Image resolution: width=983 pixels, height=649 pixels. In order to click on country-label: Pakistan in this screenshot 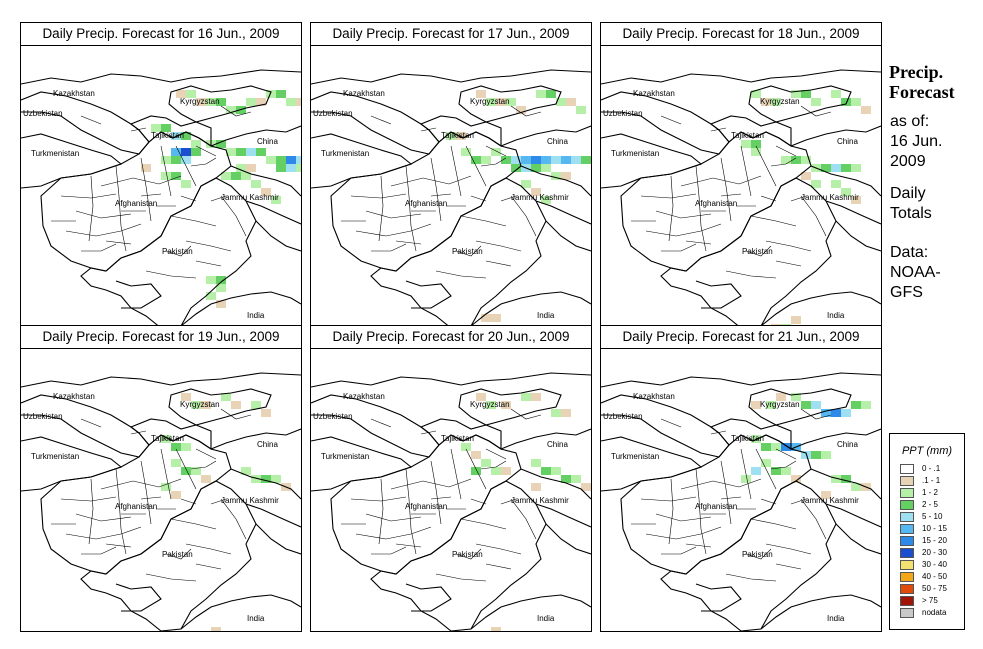, I will do `click(177, 251)`.